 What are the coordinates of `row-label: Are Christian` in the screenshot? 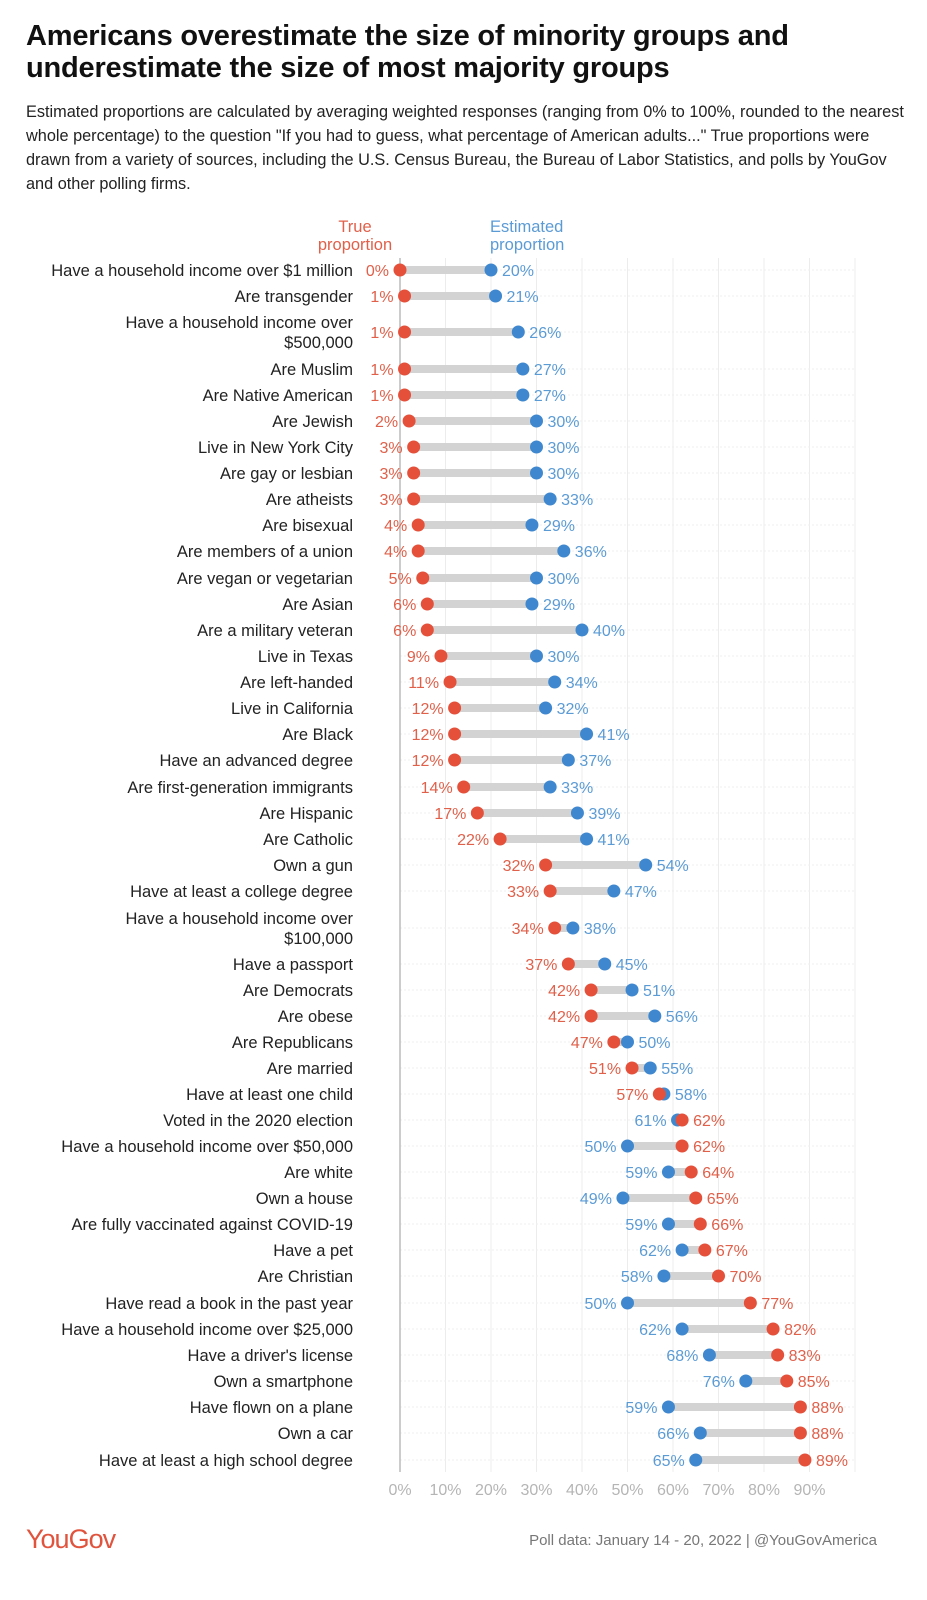 It's located at (305, 1277).